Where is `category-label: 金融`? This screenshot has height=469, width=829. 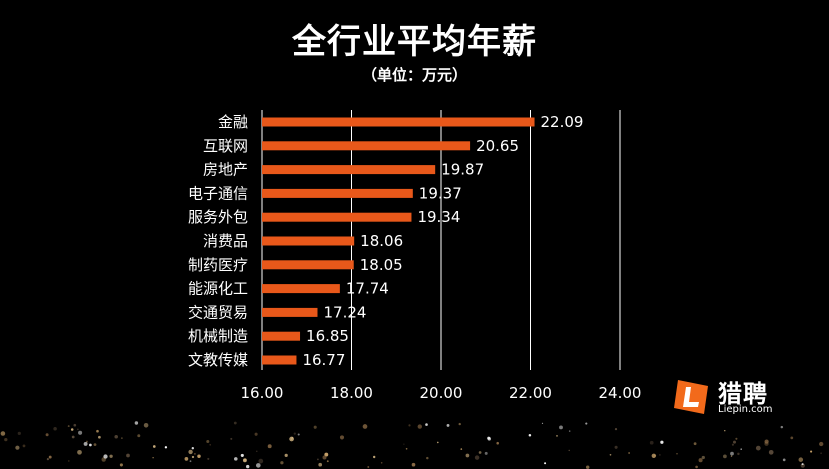
category-label: 金融 is located at coordinates (233, 122).